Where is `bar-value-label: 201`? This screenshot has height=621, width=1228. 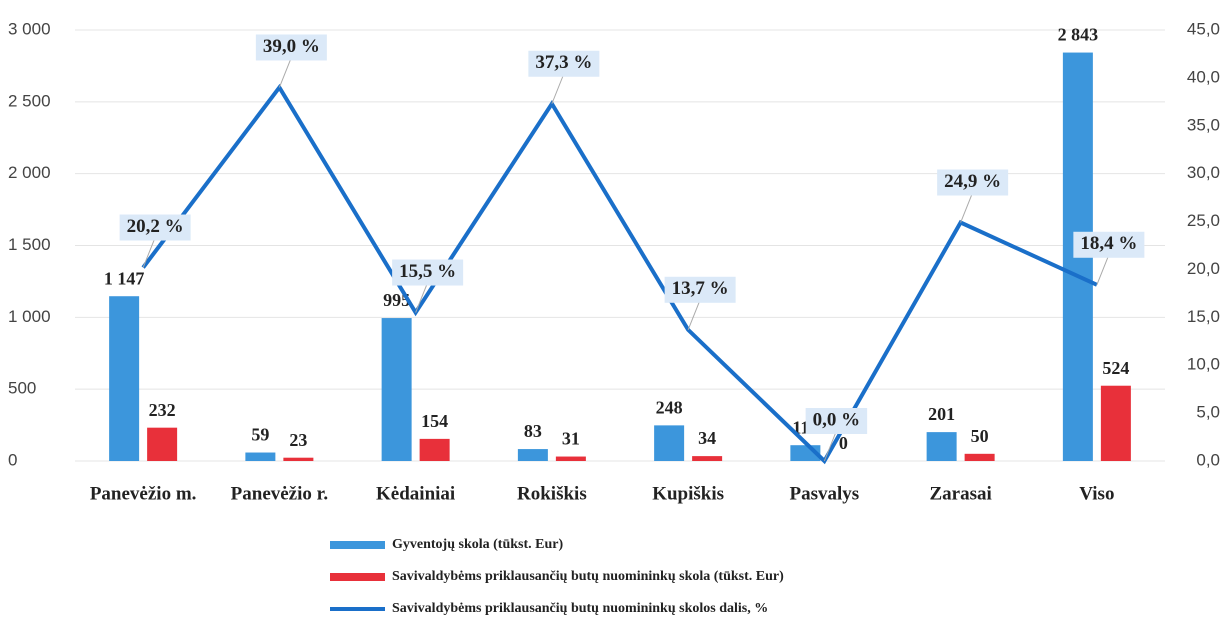 bar-value-label: 201 is located at coordinates (941, 414).